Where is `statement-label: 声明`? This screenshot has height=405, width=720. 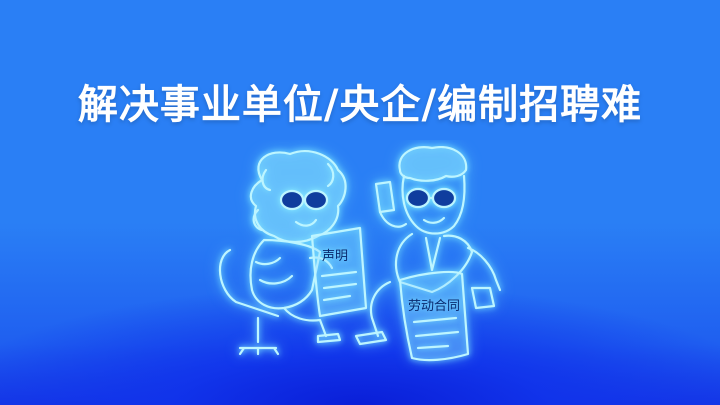 statement-label: 声明 is located at coordinates (335, 256).